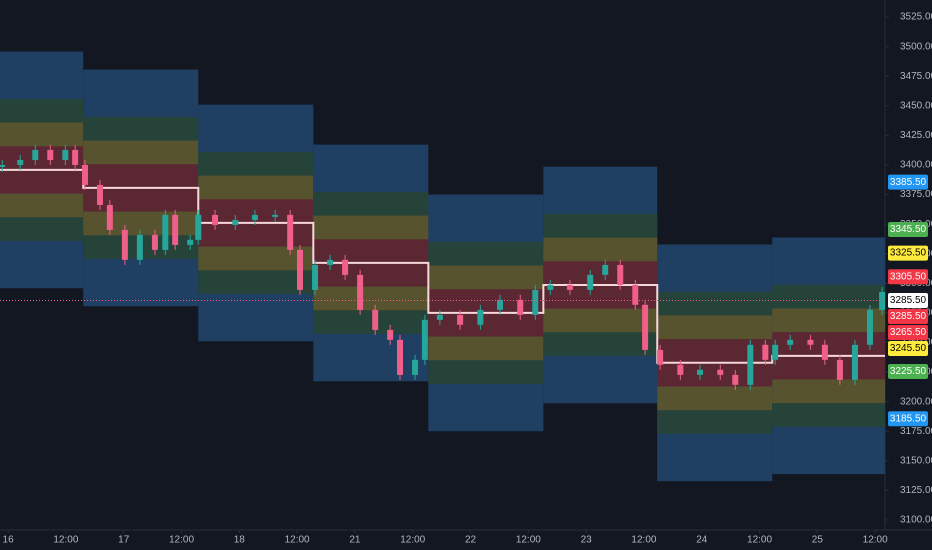  Describe the element at coordinates (916, 194) in the screenshot. I see `y-tick-label: 3375.00` at that location.